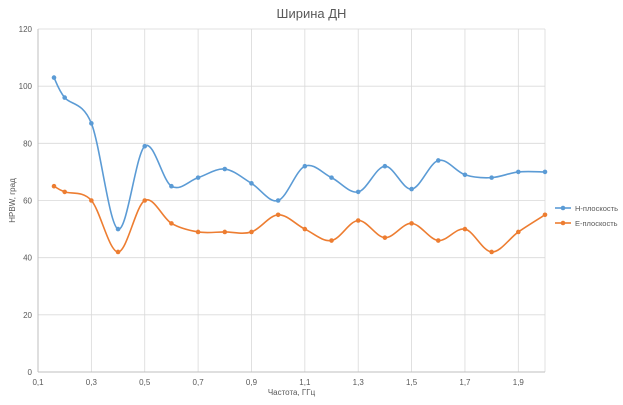 Image resolution: width=623 pixels, height=405 pixels. What do you see at coordinates (27, 315) in the screenshot?
I see `y-tick-label: 20` at bounding box center [27, 315].